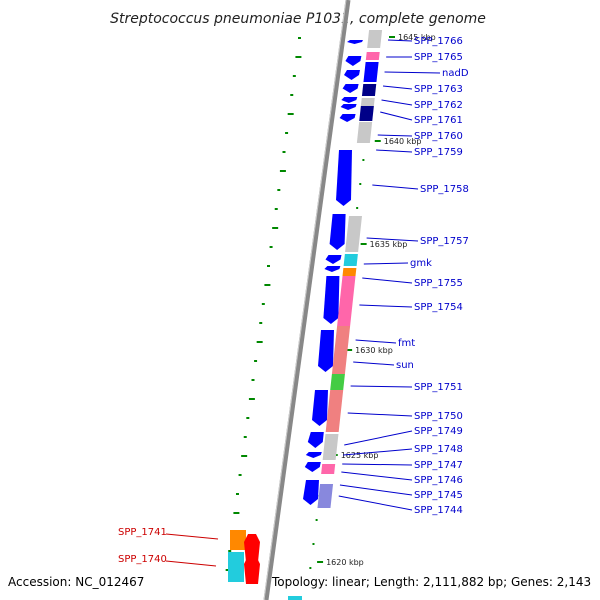 This screenshot has height=600, width=600. Describe the element at coordinates (438, 510) in the screenshot. I see `gene-label: SPP_1744` at that location.